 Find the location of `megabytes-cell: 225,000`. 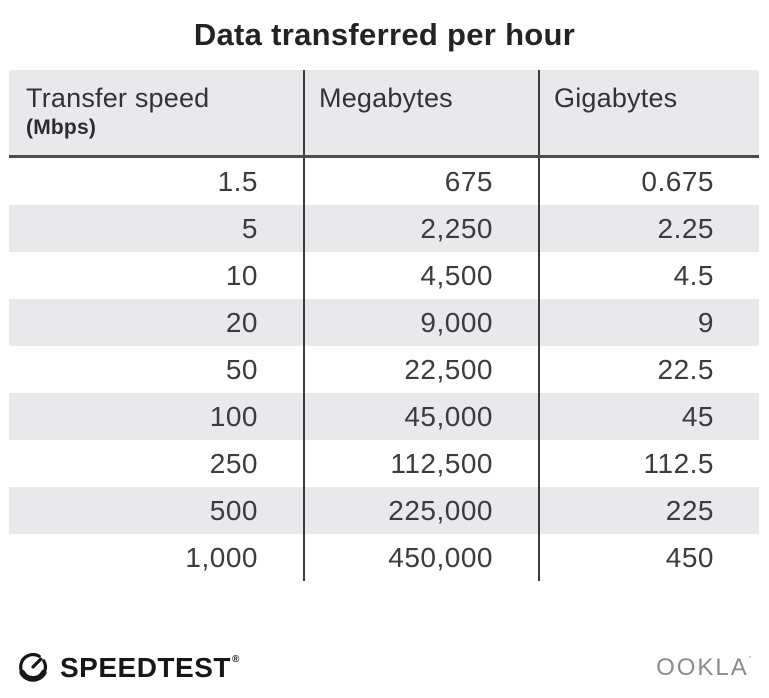

megabytes-cell: 225,000 is located at coordinates (420, 510).